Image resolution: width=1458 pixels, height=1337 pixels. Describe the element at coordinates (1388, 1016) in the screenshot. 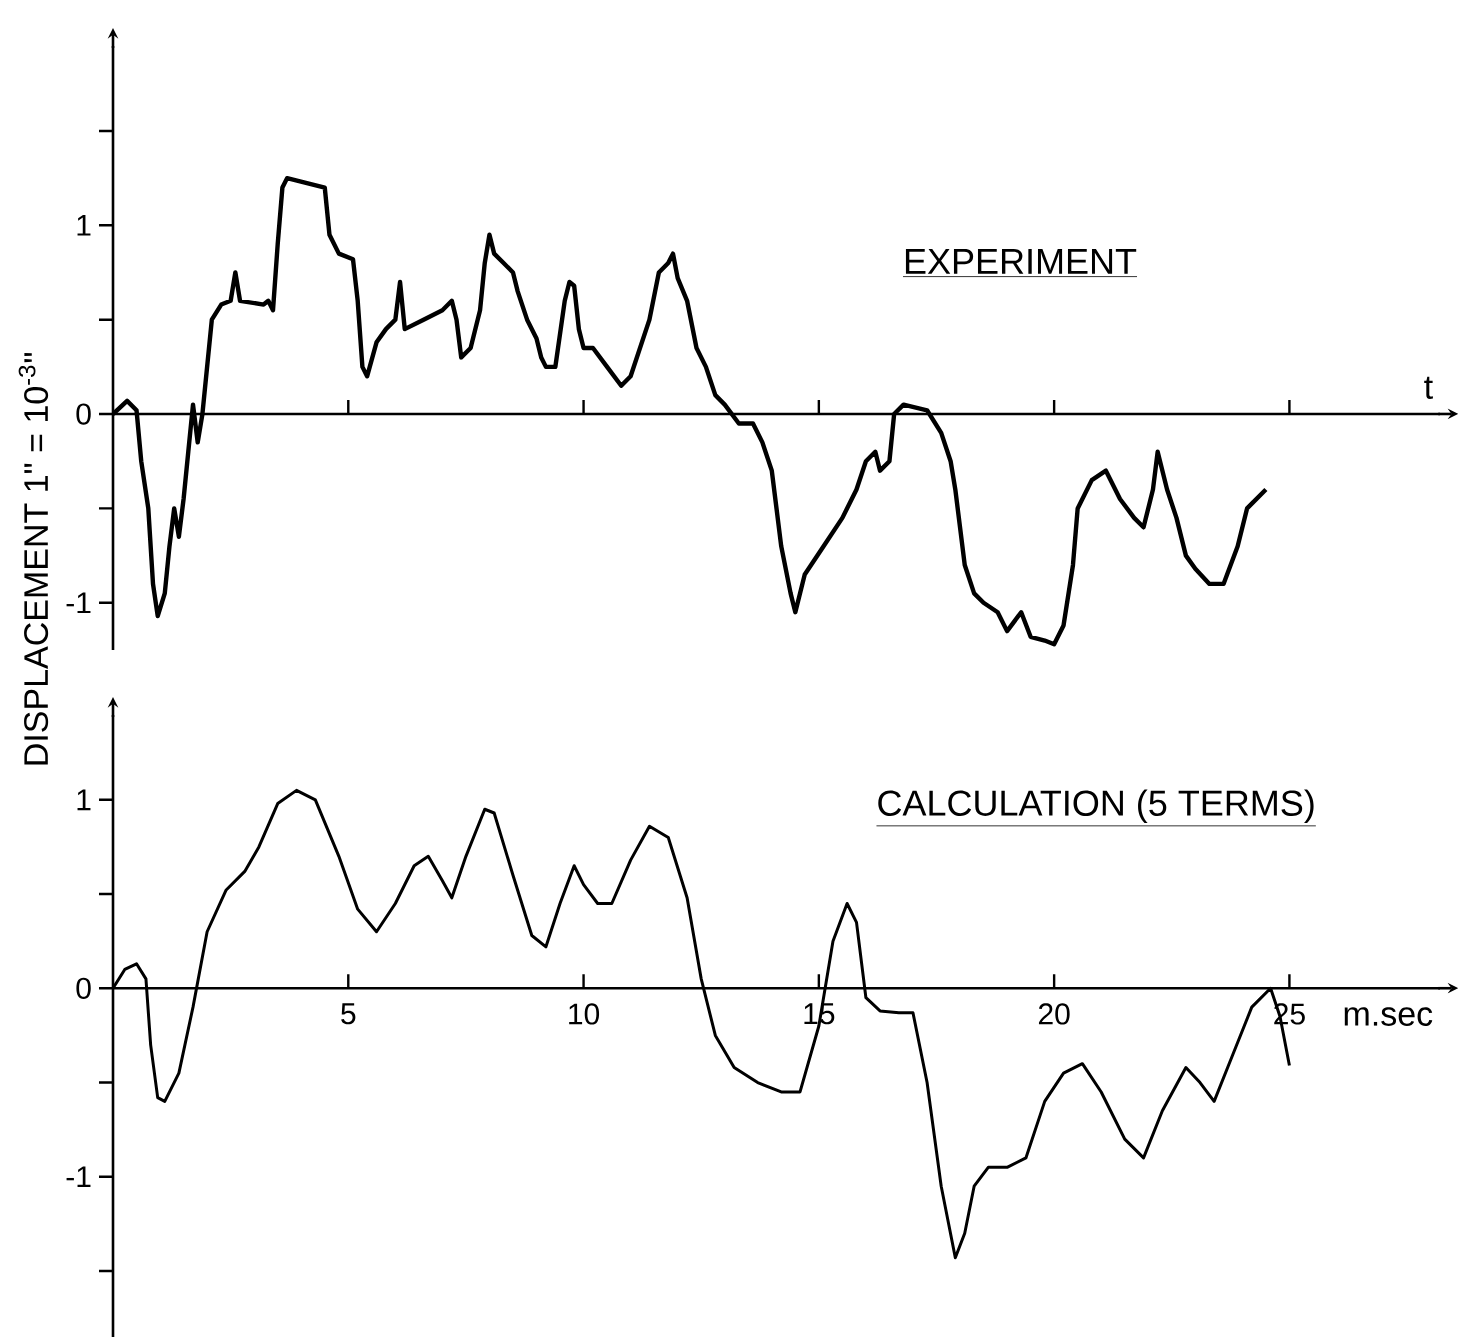

I see `x-axis-title: m.sec` at that location.